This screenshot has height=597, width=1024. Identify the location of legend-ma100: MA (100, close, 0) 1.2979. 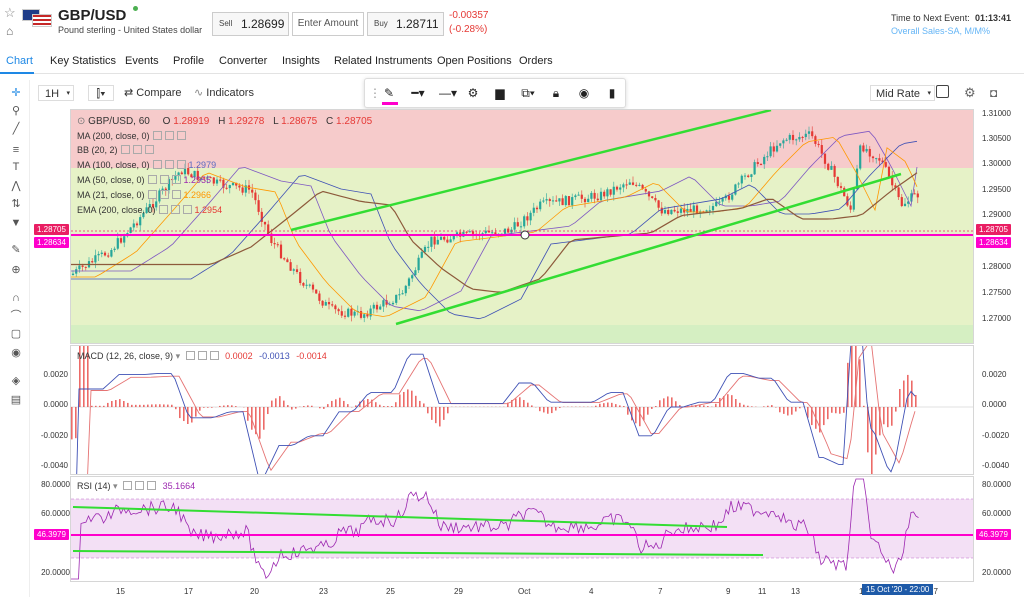
(146, 165).